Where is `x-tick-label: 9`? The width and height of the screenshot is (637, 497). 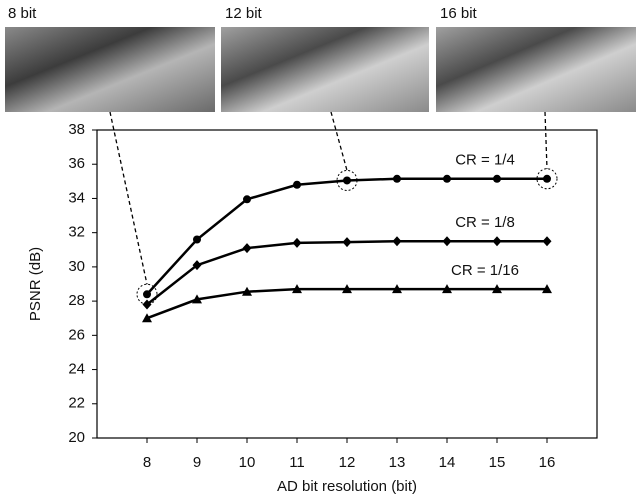
x-tick-label: 9 is located at coordinates (197, 462).